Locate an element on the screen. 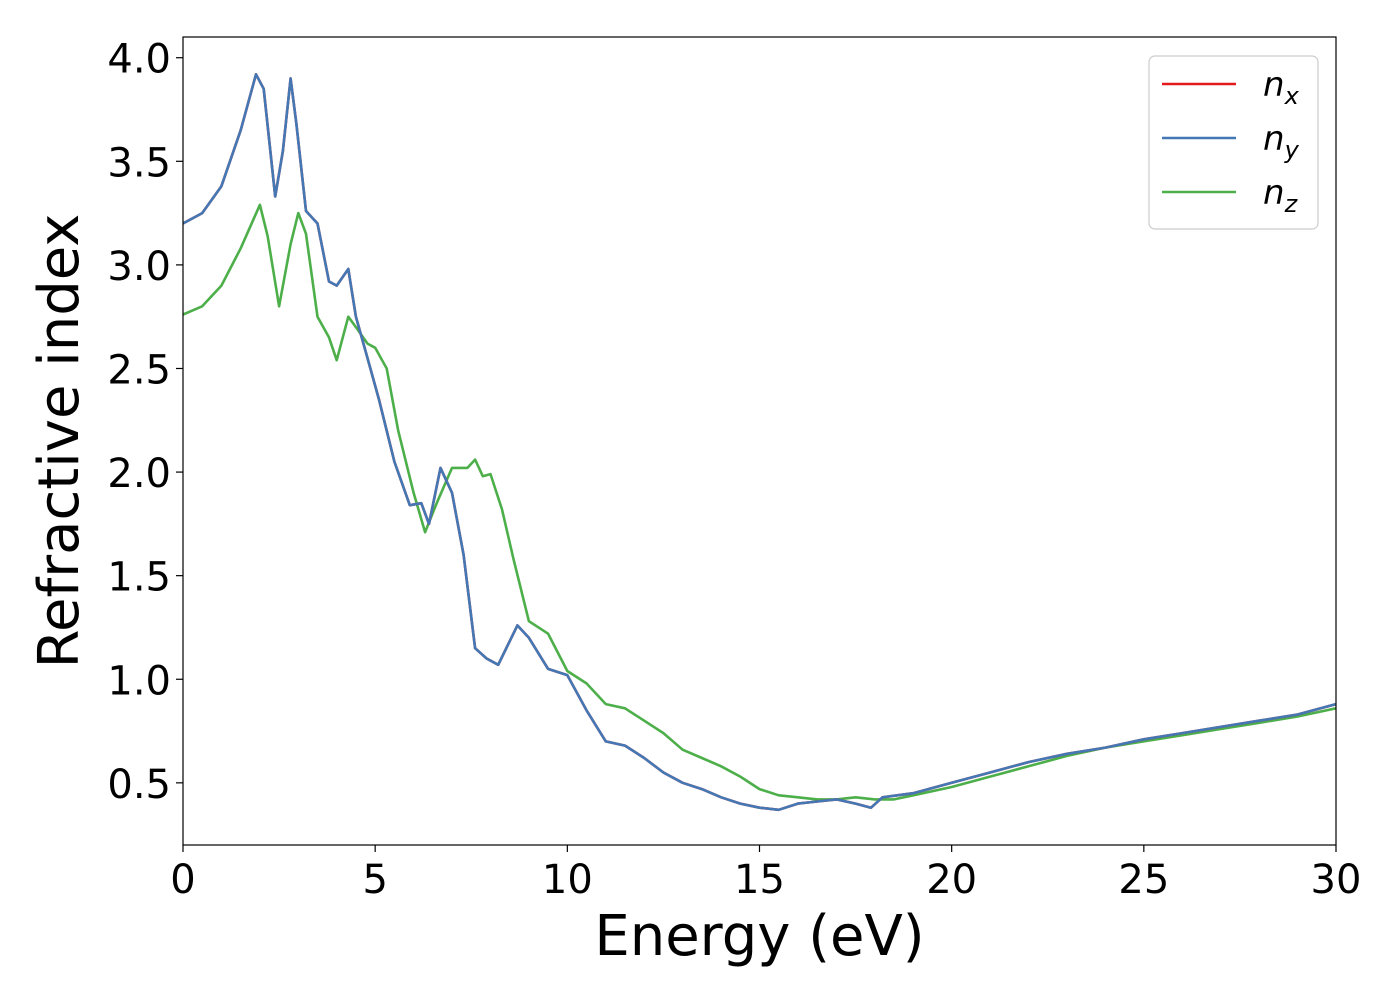 The width and height of the screenshot is (1400, 1000). x-tick-label: 0 is located at coordinates (182, 880).